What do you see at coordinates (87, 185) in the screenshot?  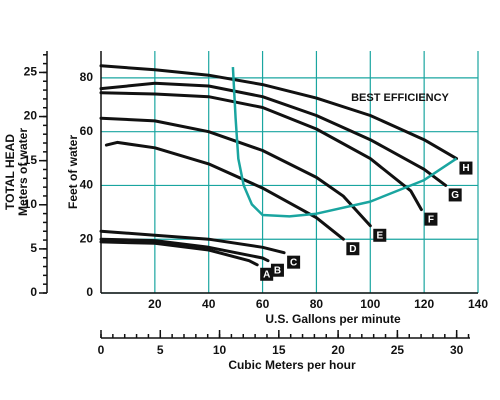 I see `y-tick-label: 40` at bounding box center [87, 185].